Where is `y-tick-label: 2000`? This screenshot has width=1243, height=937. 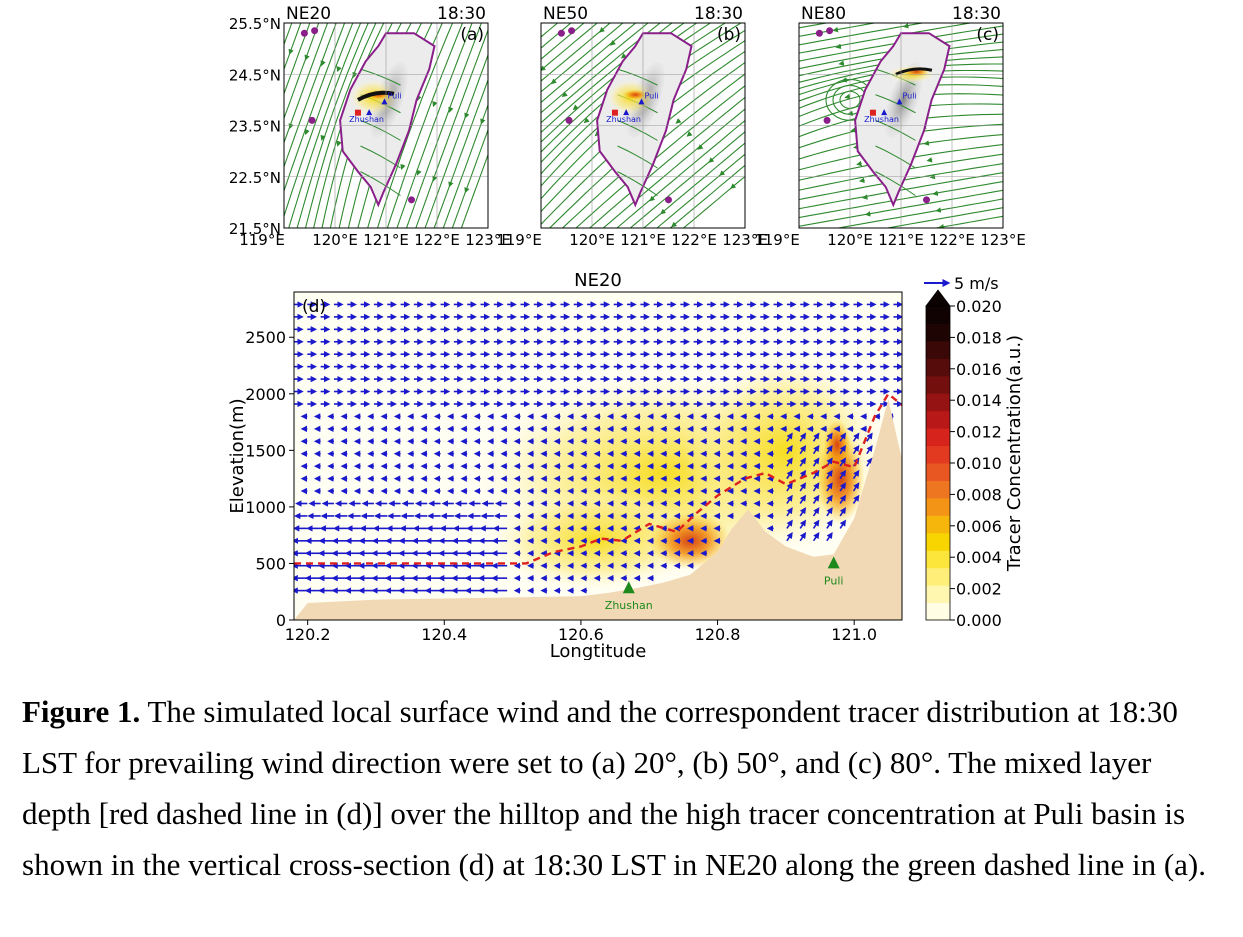
y-tick-label: 2000 is located at coordinates (265, 394).